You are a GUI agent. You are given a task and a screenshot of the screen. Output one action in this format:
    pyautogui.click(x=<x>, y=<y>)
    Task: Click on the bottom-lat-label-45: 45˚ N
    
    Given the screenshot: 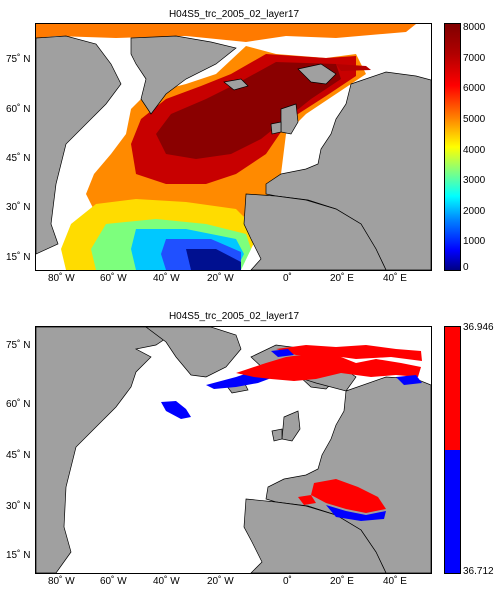 What is the action you would take?
    pyautogui.click(x=18, y=455)
    